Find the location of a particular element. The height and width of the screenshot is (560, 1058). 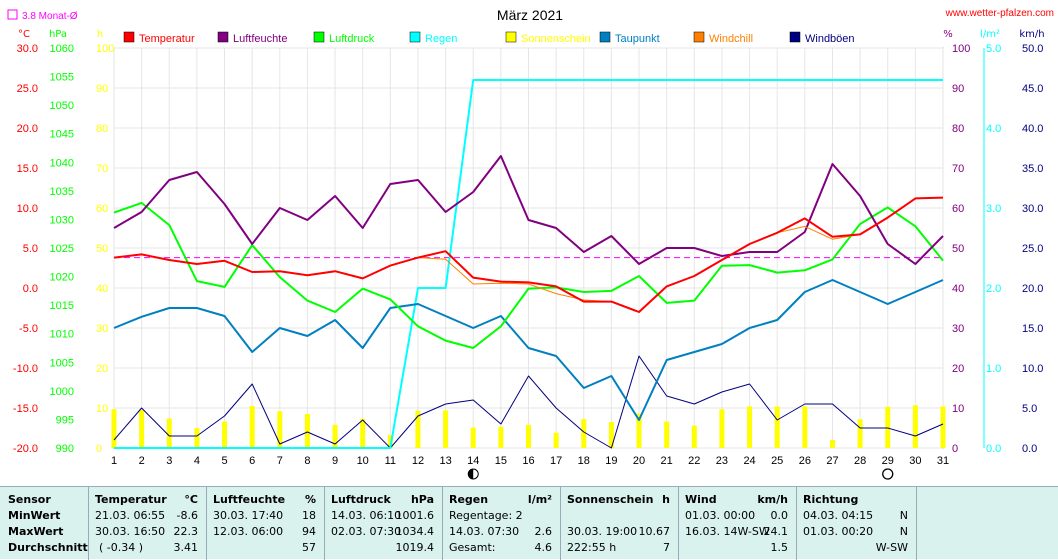

tick-label-pressure: 1015 is located at coordinates (62, 306).